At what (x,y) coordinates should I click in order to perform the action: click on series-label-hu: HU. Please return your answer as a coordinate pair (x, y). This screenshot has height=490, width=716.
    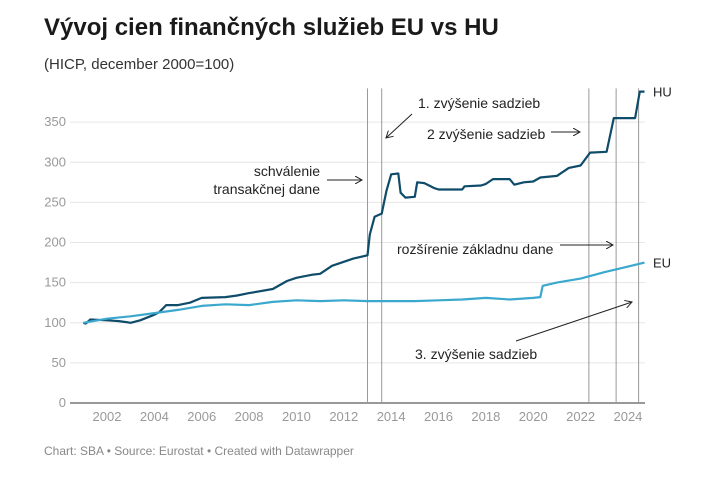
    Looking at the image, I should click on (662, 92).